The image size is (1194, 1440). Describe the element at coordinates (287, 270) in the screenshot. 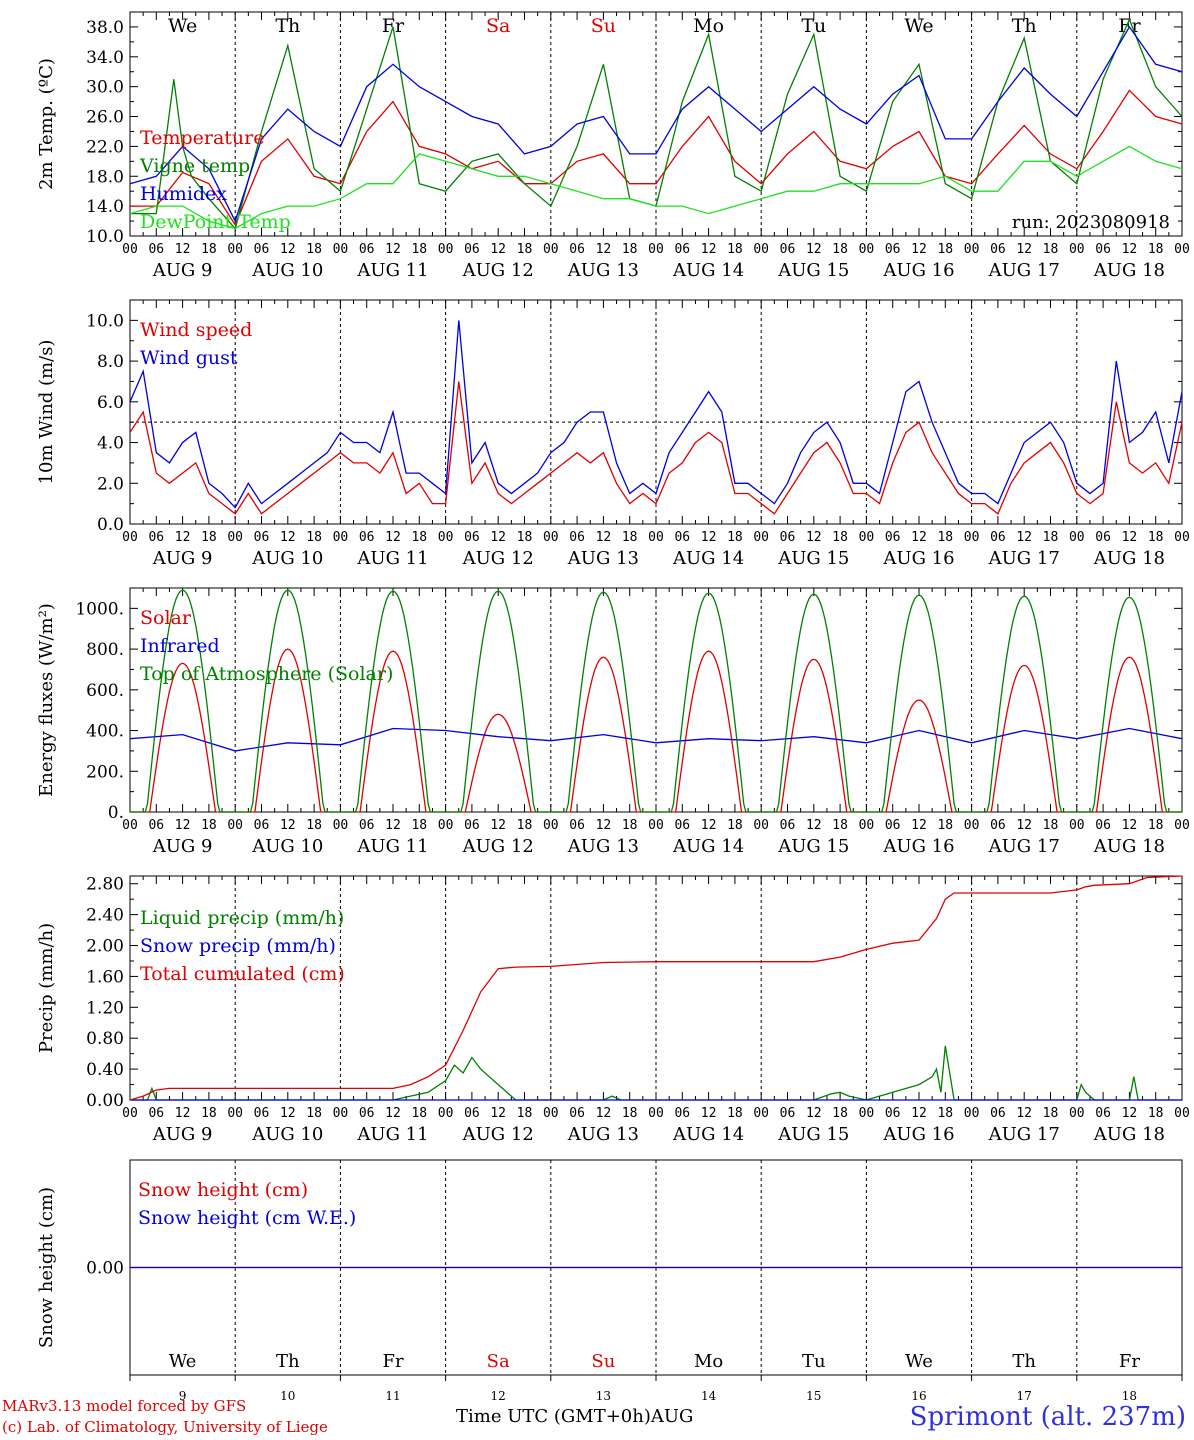

I see `date-label: AUG 10` at that location.